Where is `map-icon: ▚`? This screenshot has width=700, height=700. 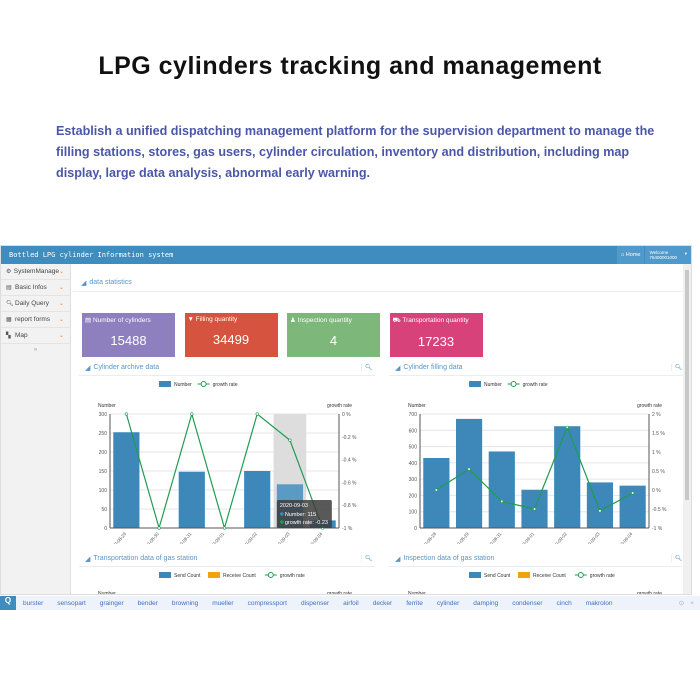 map-icon: ▚ is located at coordinates (8, 336).